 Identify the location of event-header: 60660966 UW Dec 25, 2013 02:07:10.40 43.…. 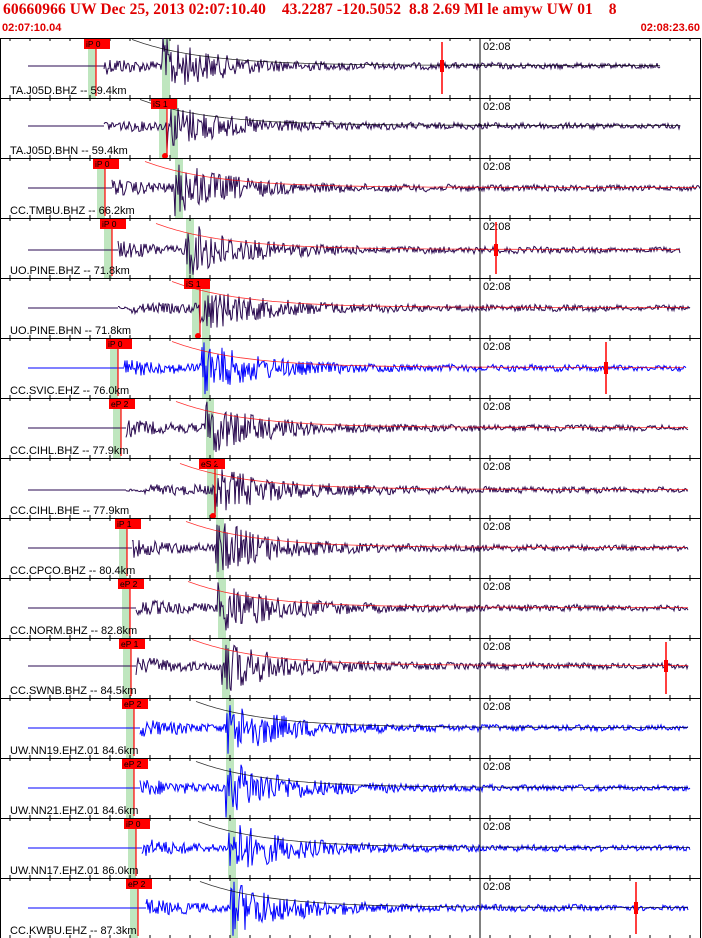
(351, 19).